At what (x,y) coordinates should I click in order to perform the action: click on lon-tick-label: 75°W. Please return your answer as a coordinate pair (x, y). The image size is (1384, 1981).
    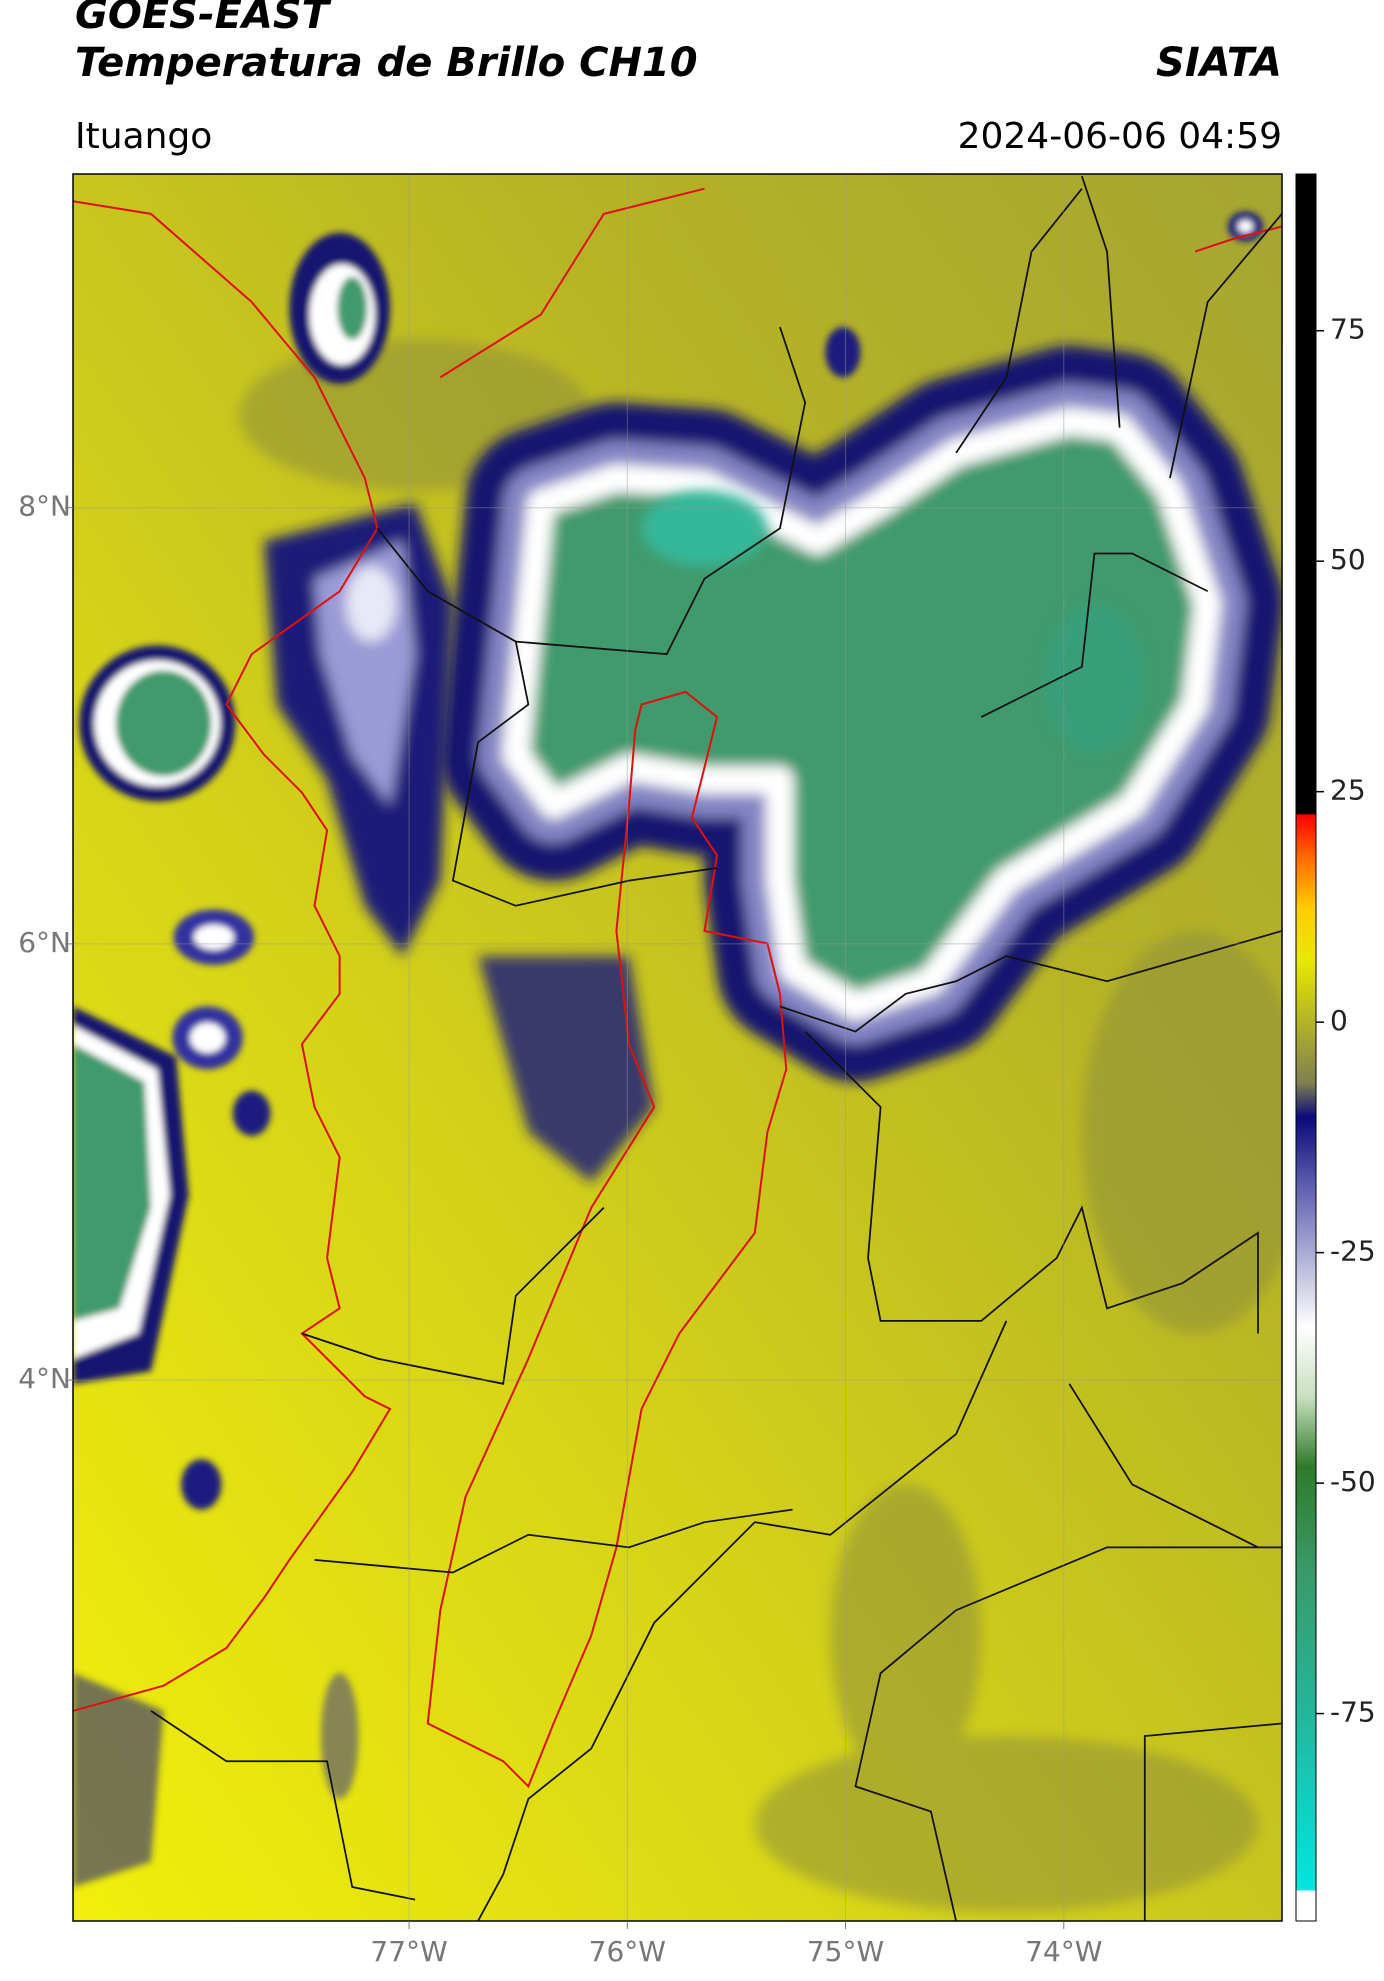
    Looking at the image, I should click on (845, 1951).